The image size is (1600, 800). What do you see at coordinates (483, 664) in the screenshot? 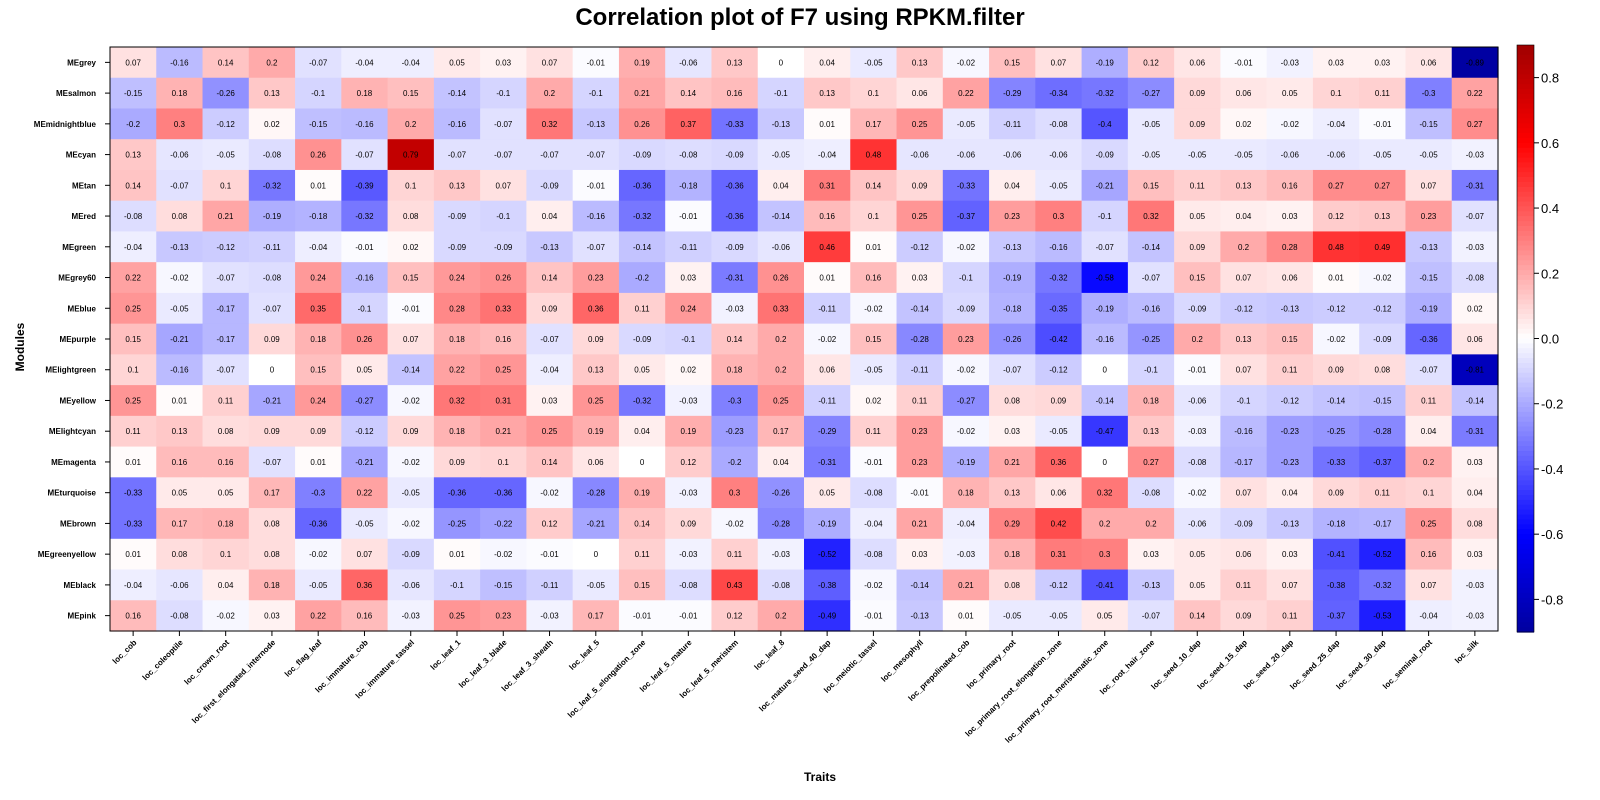
I see `x-tick-label: loc_leaf_3_blade` at bounding box center [483, 664].